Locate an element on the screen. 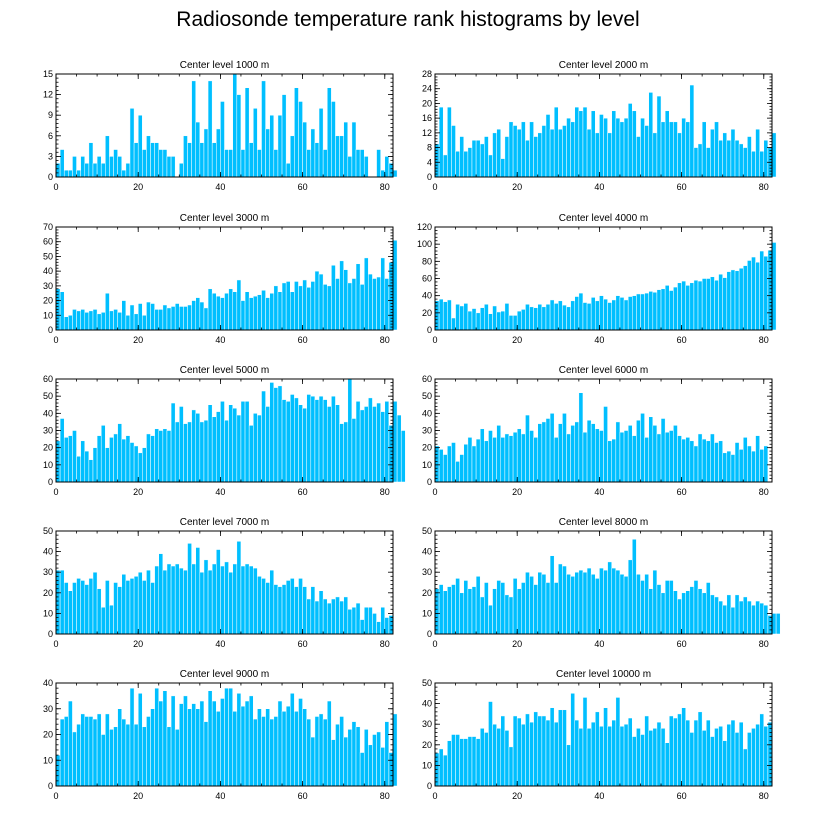  histogram-panel: Center level 7000 m 0 10 20 30 40 50 0 20 40 60 80 is located at coordinates (218, 583).